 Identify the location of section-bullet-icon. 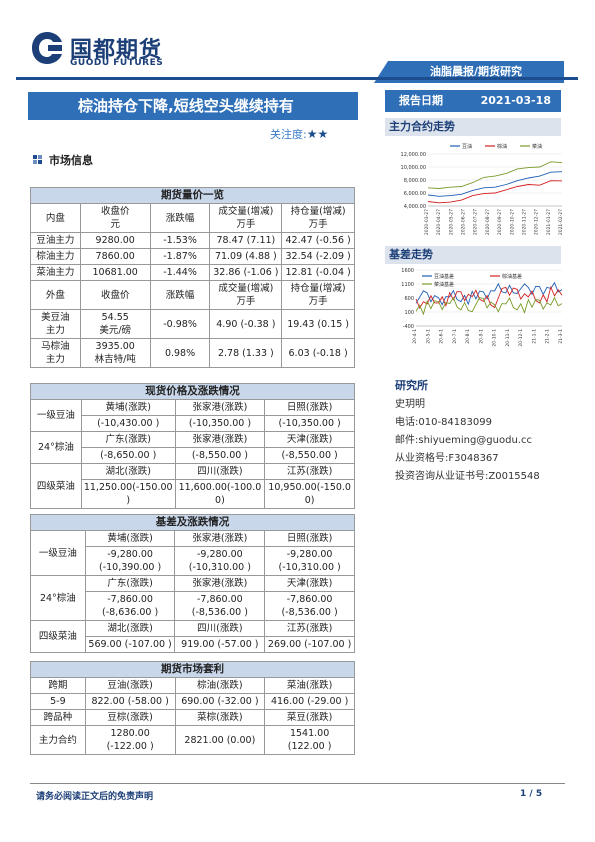
(38, 160).